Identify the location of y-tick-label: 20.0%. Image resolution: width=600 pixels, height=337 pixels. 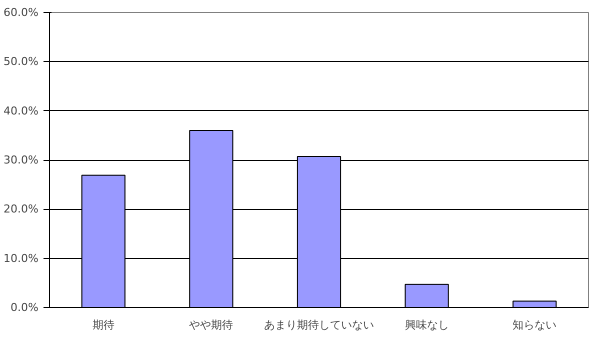
(21, 209).